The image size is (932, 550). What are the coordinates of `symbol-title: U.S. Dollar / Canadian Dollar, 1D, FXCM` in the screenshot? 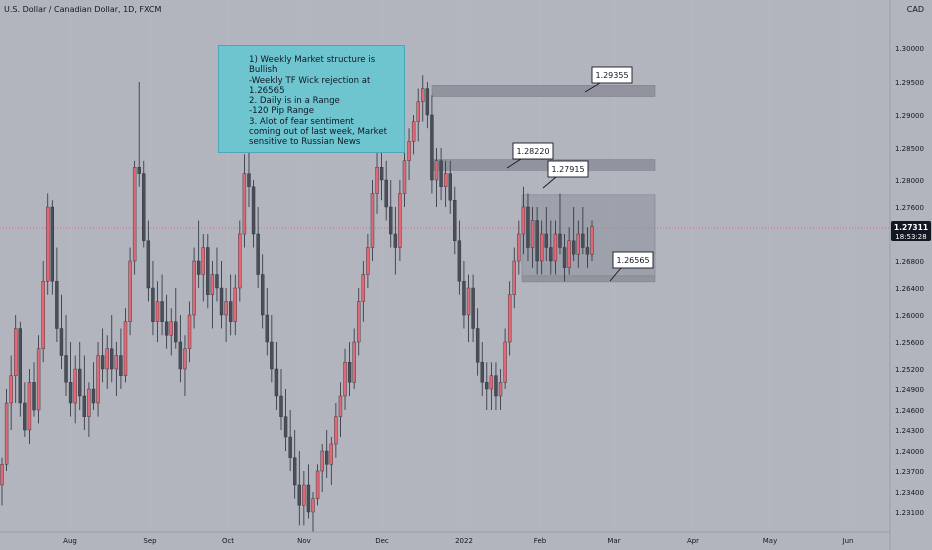 It's located at (83, 9).